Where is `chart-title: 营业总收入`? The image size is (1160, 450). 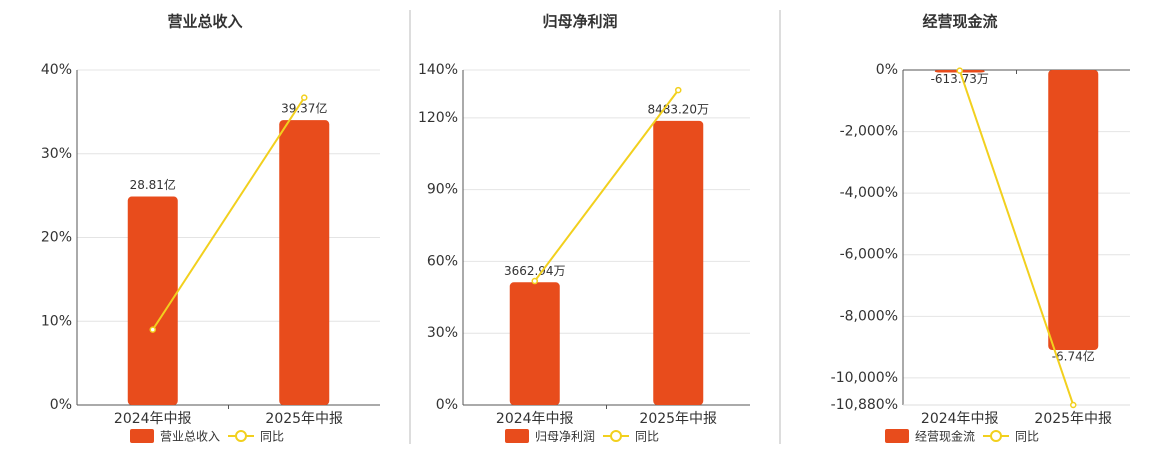 chart-title: 营业总收入 is located at coordinates (204, 22).